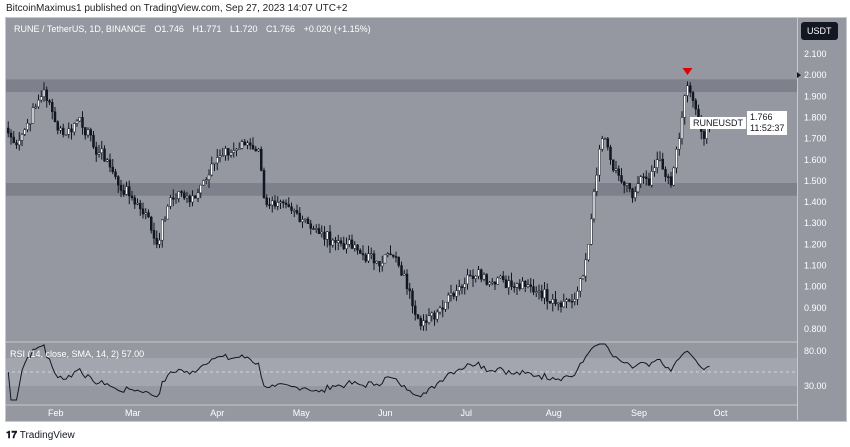 The image size is (850, 447). I want to click on symbol-price-label: RUNEUSDT, so click(718, 123).